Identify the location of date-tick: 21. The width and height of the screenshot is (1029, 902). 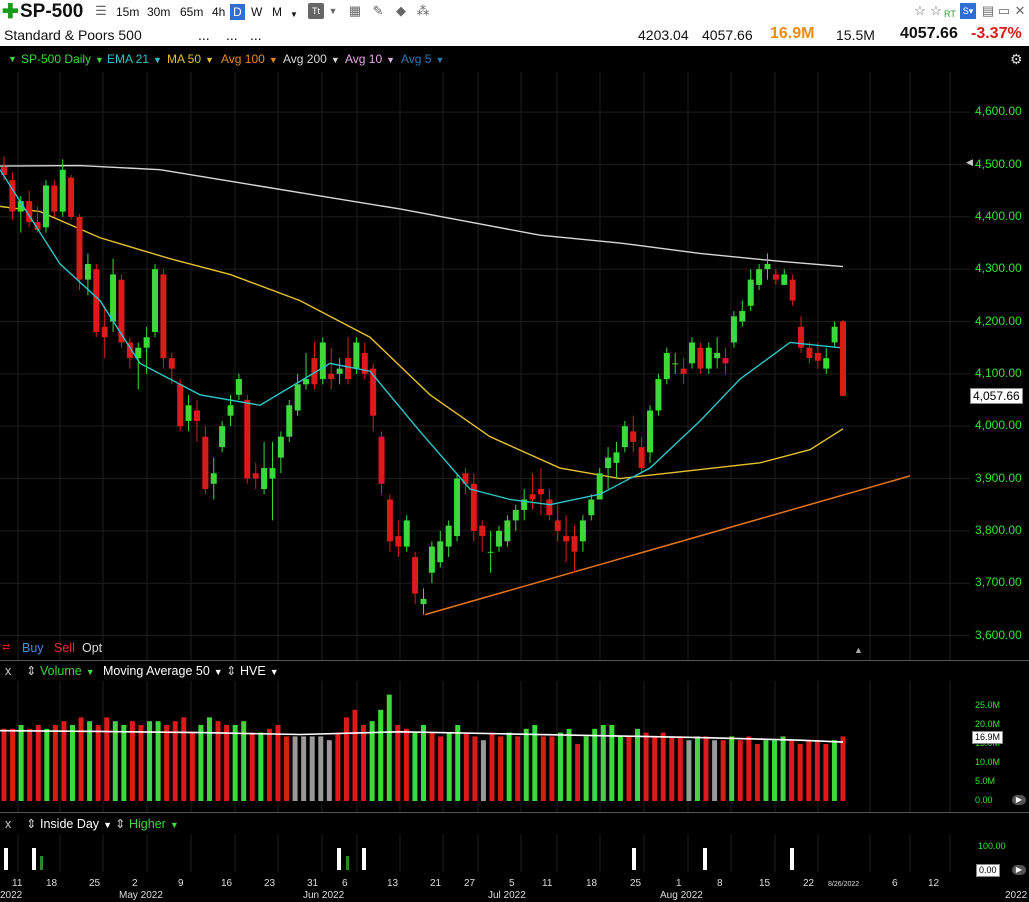
(436, 883).